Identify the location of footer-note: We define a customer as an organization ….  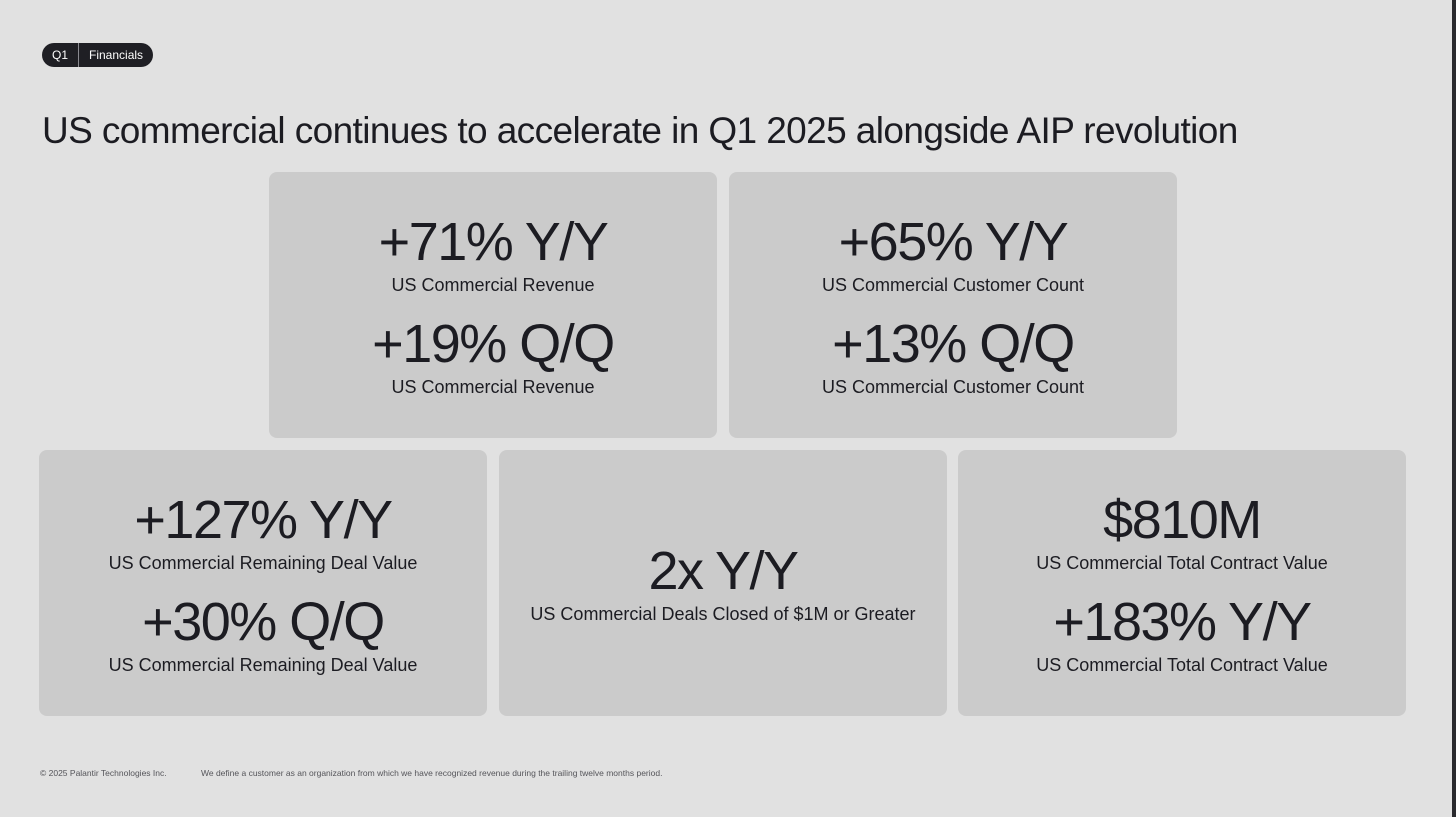
(432, 773).